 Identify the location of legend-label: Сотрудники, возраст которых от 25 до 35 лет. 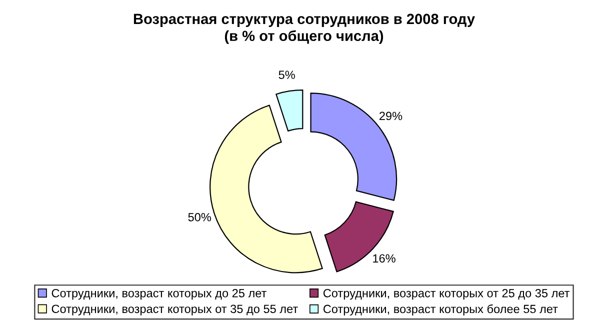
(446, 294).